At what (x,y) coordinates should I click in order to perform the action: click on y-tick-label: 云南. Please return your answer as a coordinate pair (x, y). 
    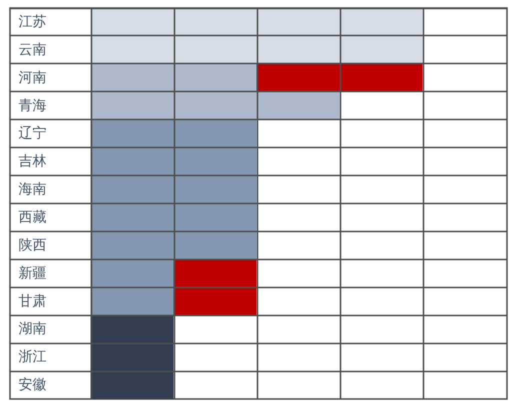
    Looking at the image, I should click on (32, 50).